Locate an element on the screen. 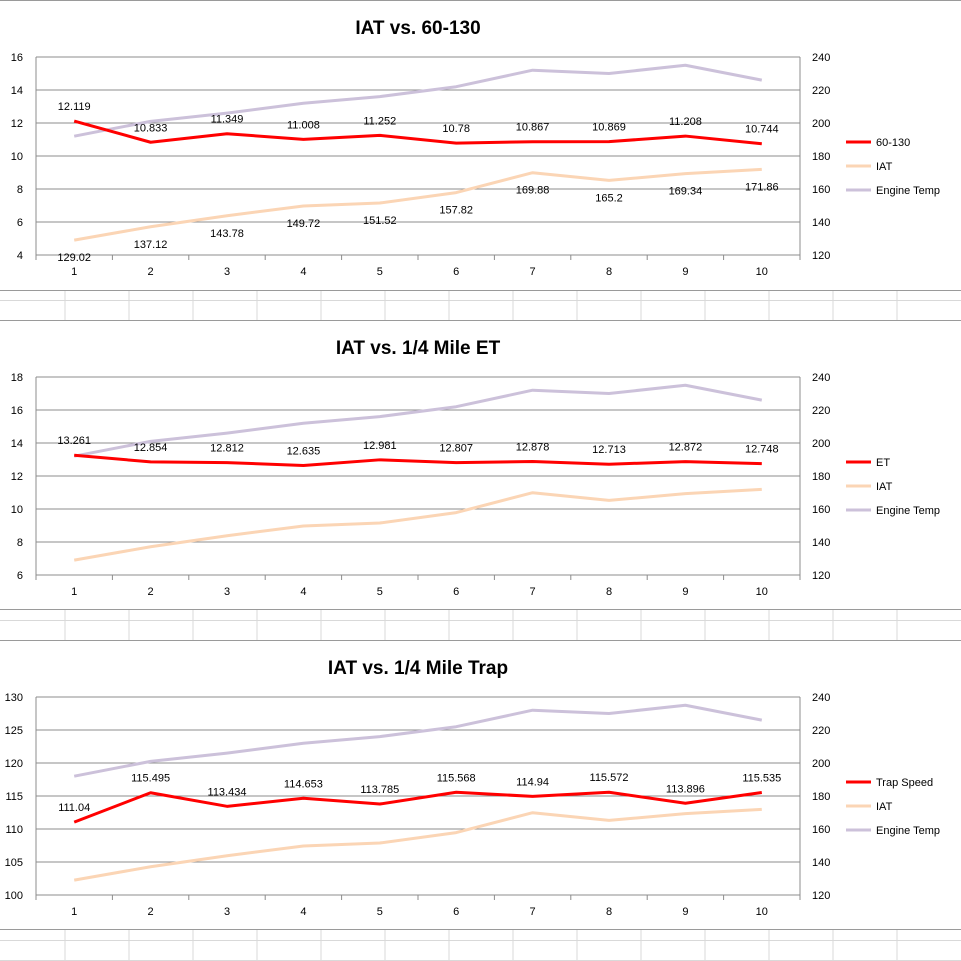  data-label: 151.52 is located at coordinates (380, 221).